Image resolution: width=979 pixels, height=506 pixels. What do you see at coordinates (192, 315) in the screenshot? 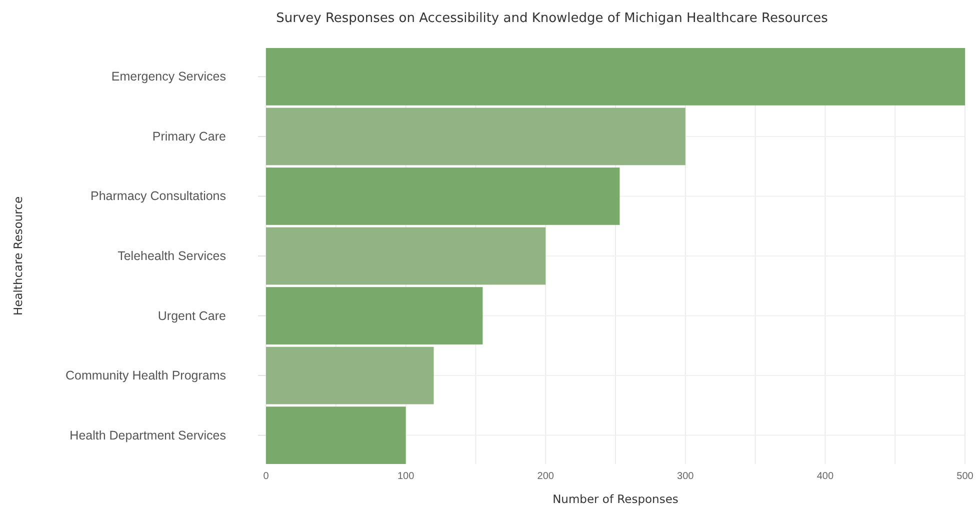
I see `y-tick-label: Urgent Care` at bounding box center [192, 315].